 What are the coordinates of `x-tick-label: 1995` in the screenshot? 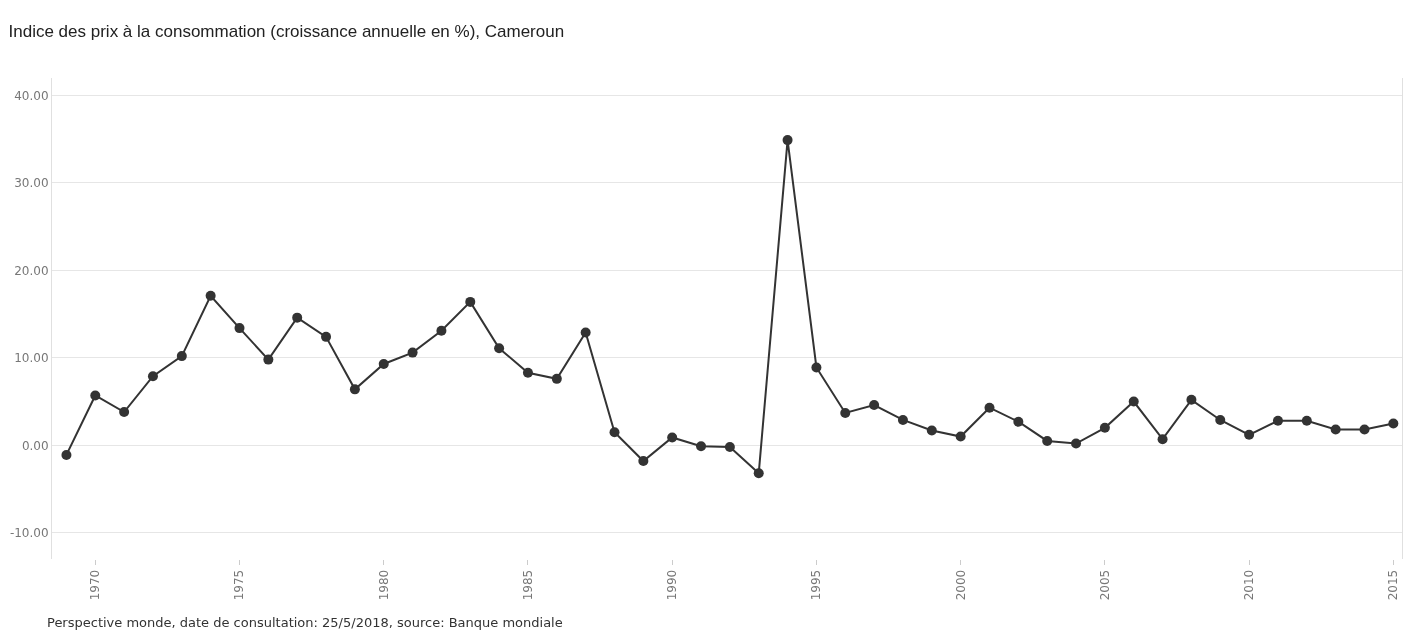 It's located at (816, 585).